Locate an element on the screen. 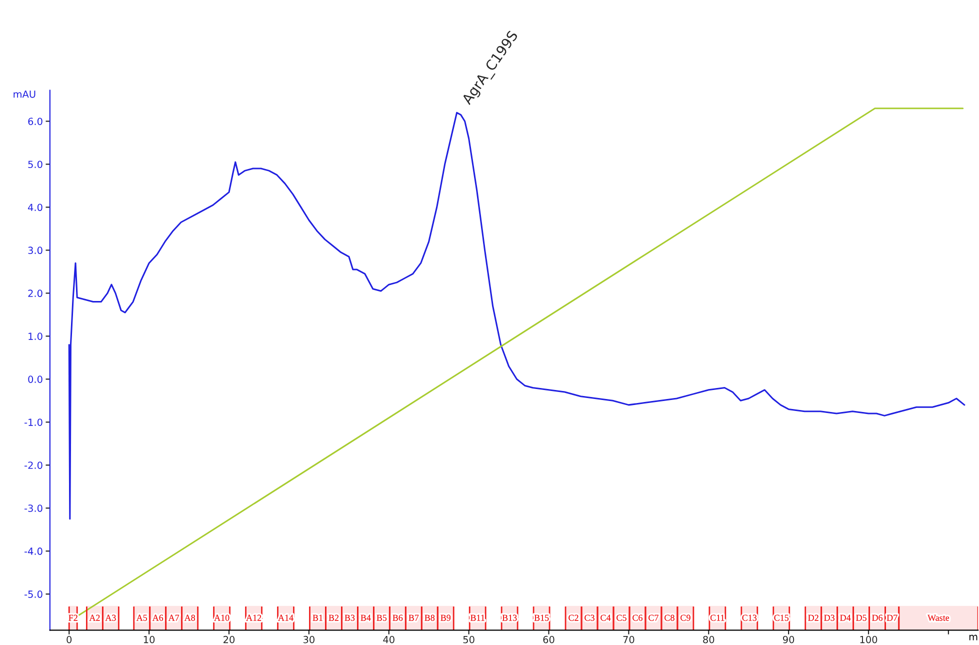 This screenshot has height=645, width=979. y-tick-label: 0.0 is located at coordinates (35, 379).